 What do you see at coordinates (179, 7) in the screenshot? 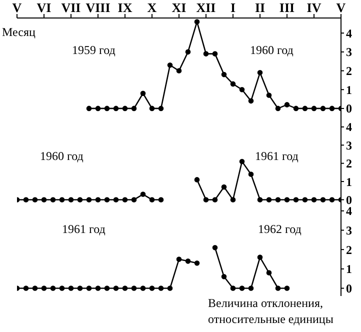
I see `x-tick-label: XI` at bounding box center [179, 7].